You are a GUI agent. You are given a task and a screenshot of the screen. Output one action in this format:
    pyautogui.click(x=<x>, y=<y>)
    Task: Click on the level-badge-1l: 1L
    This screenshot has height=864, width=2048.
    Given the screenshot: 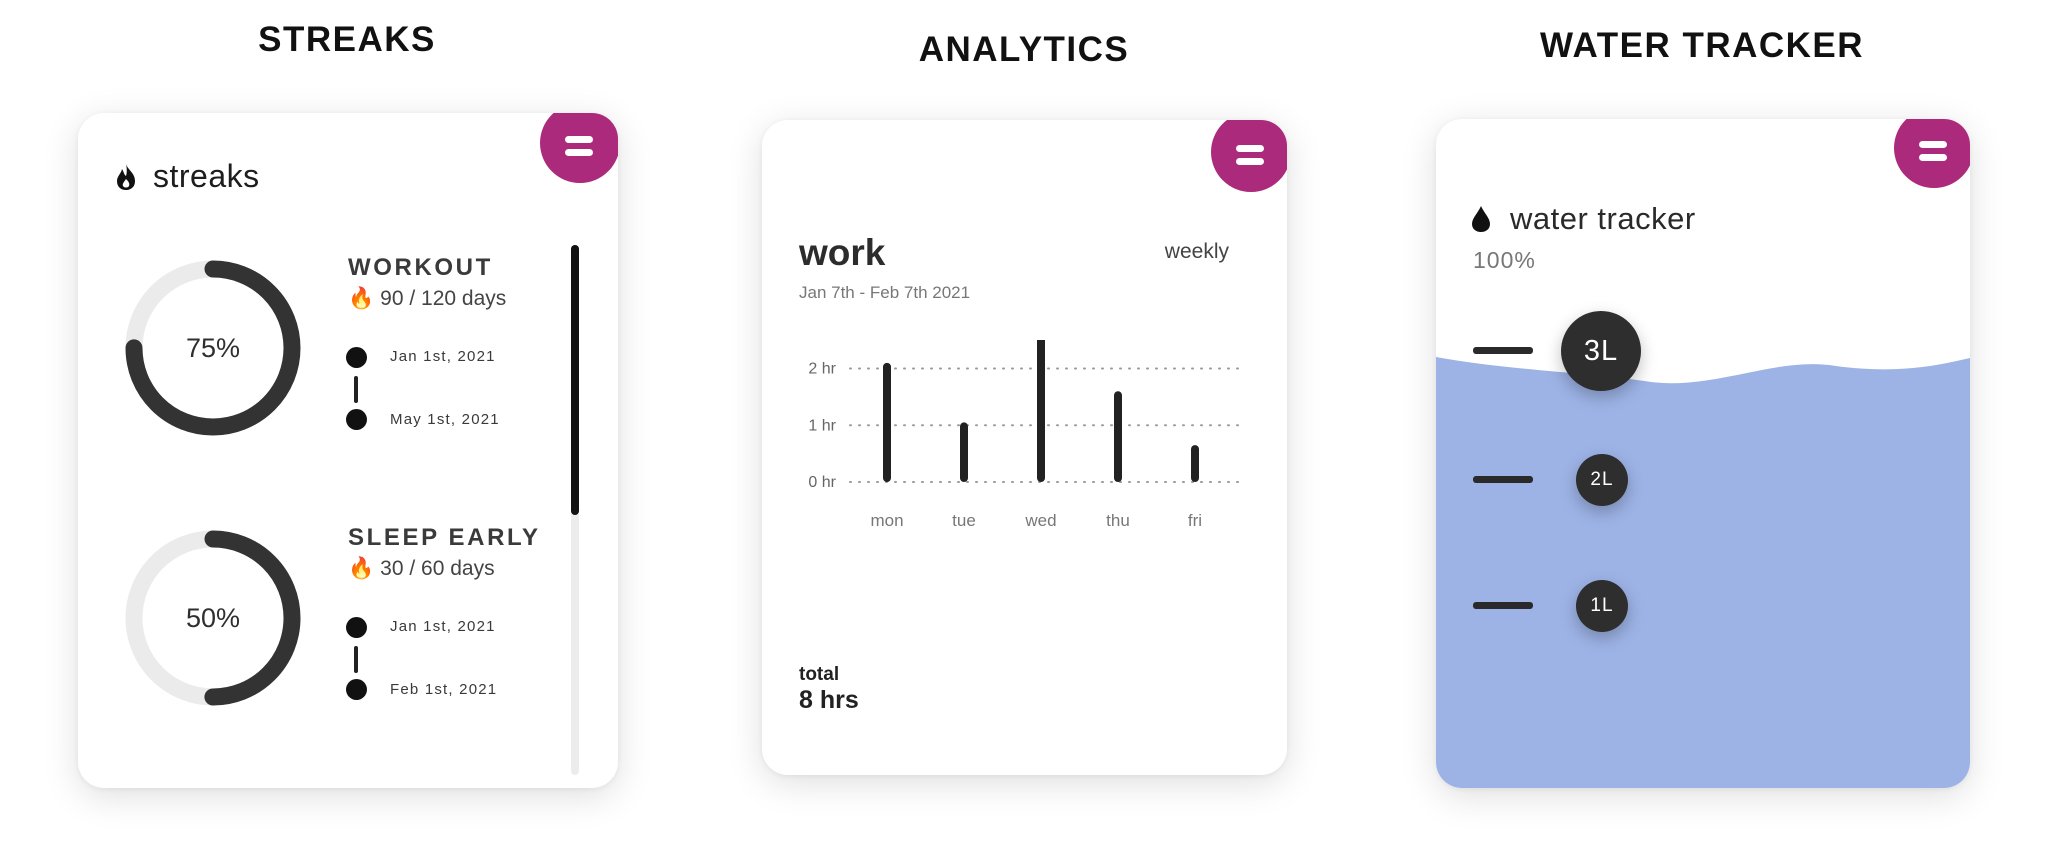 What is the action you would take?
    pyautogui.click(x=1602, y=606)
    